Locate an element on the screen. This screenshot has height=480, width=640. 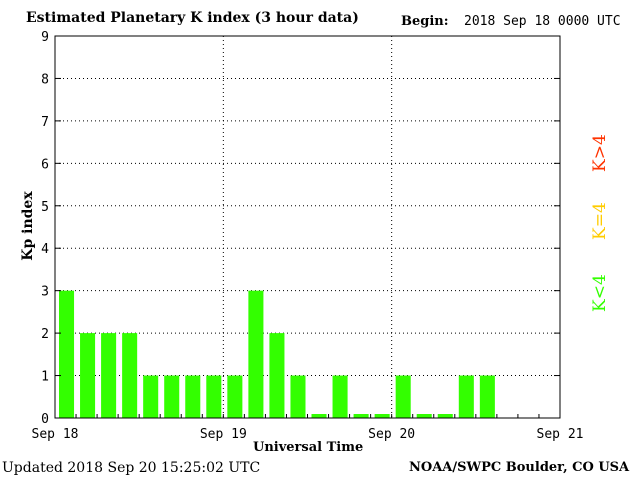
legend-k-below-4: K<4 is located at coordinates (600, 293).